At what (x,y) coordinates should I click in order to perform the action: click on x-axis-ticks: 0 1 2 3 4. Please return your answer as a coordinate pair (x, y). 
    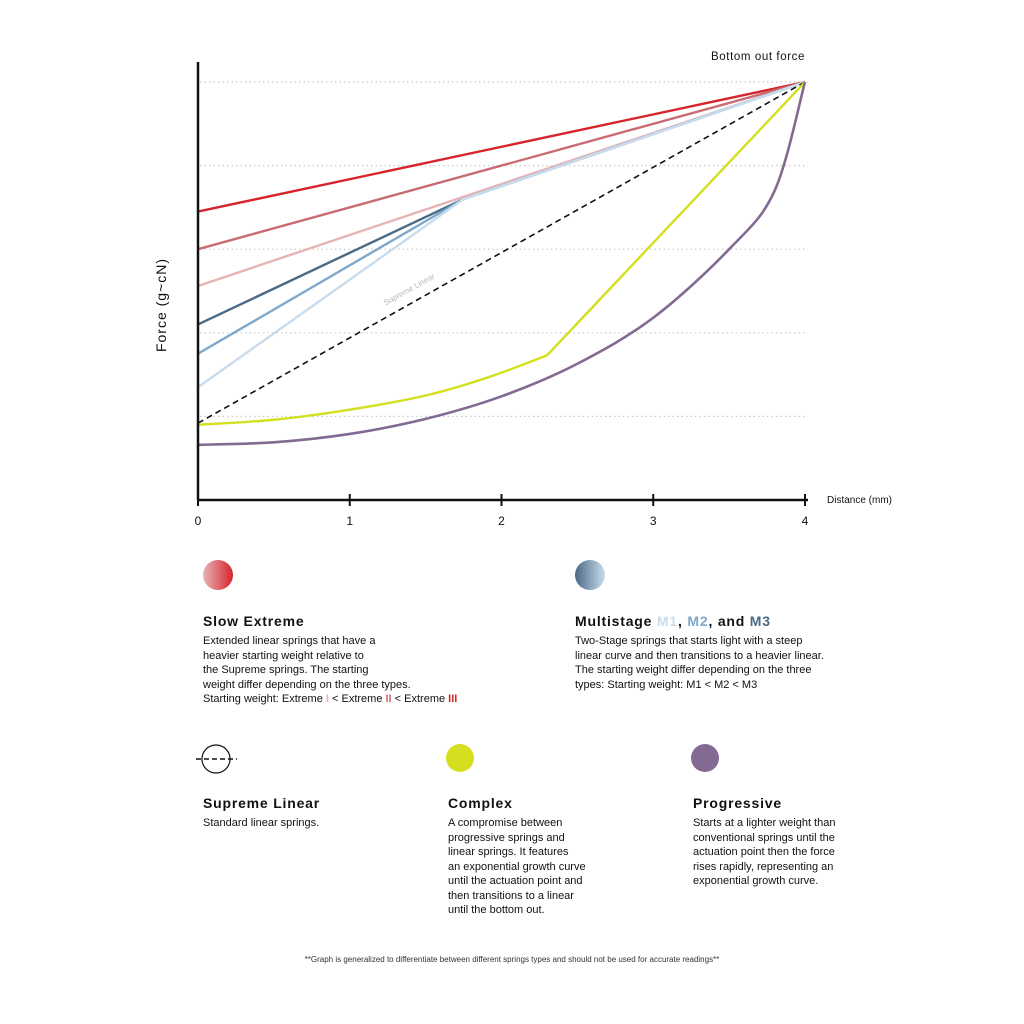
    Looking at the image, I should click on (502, 511).